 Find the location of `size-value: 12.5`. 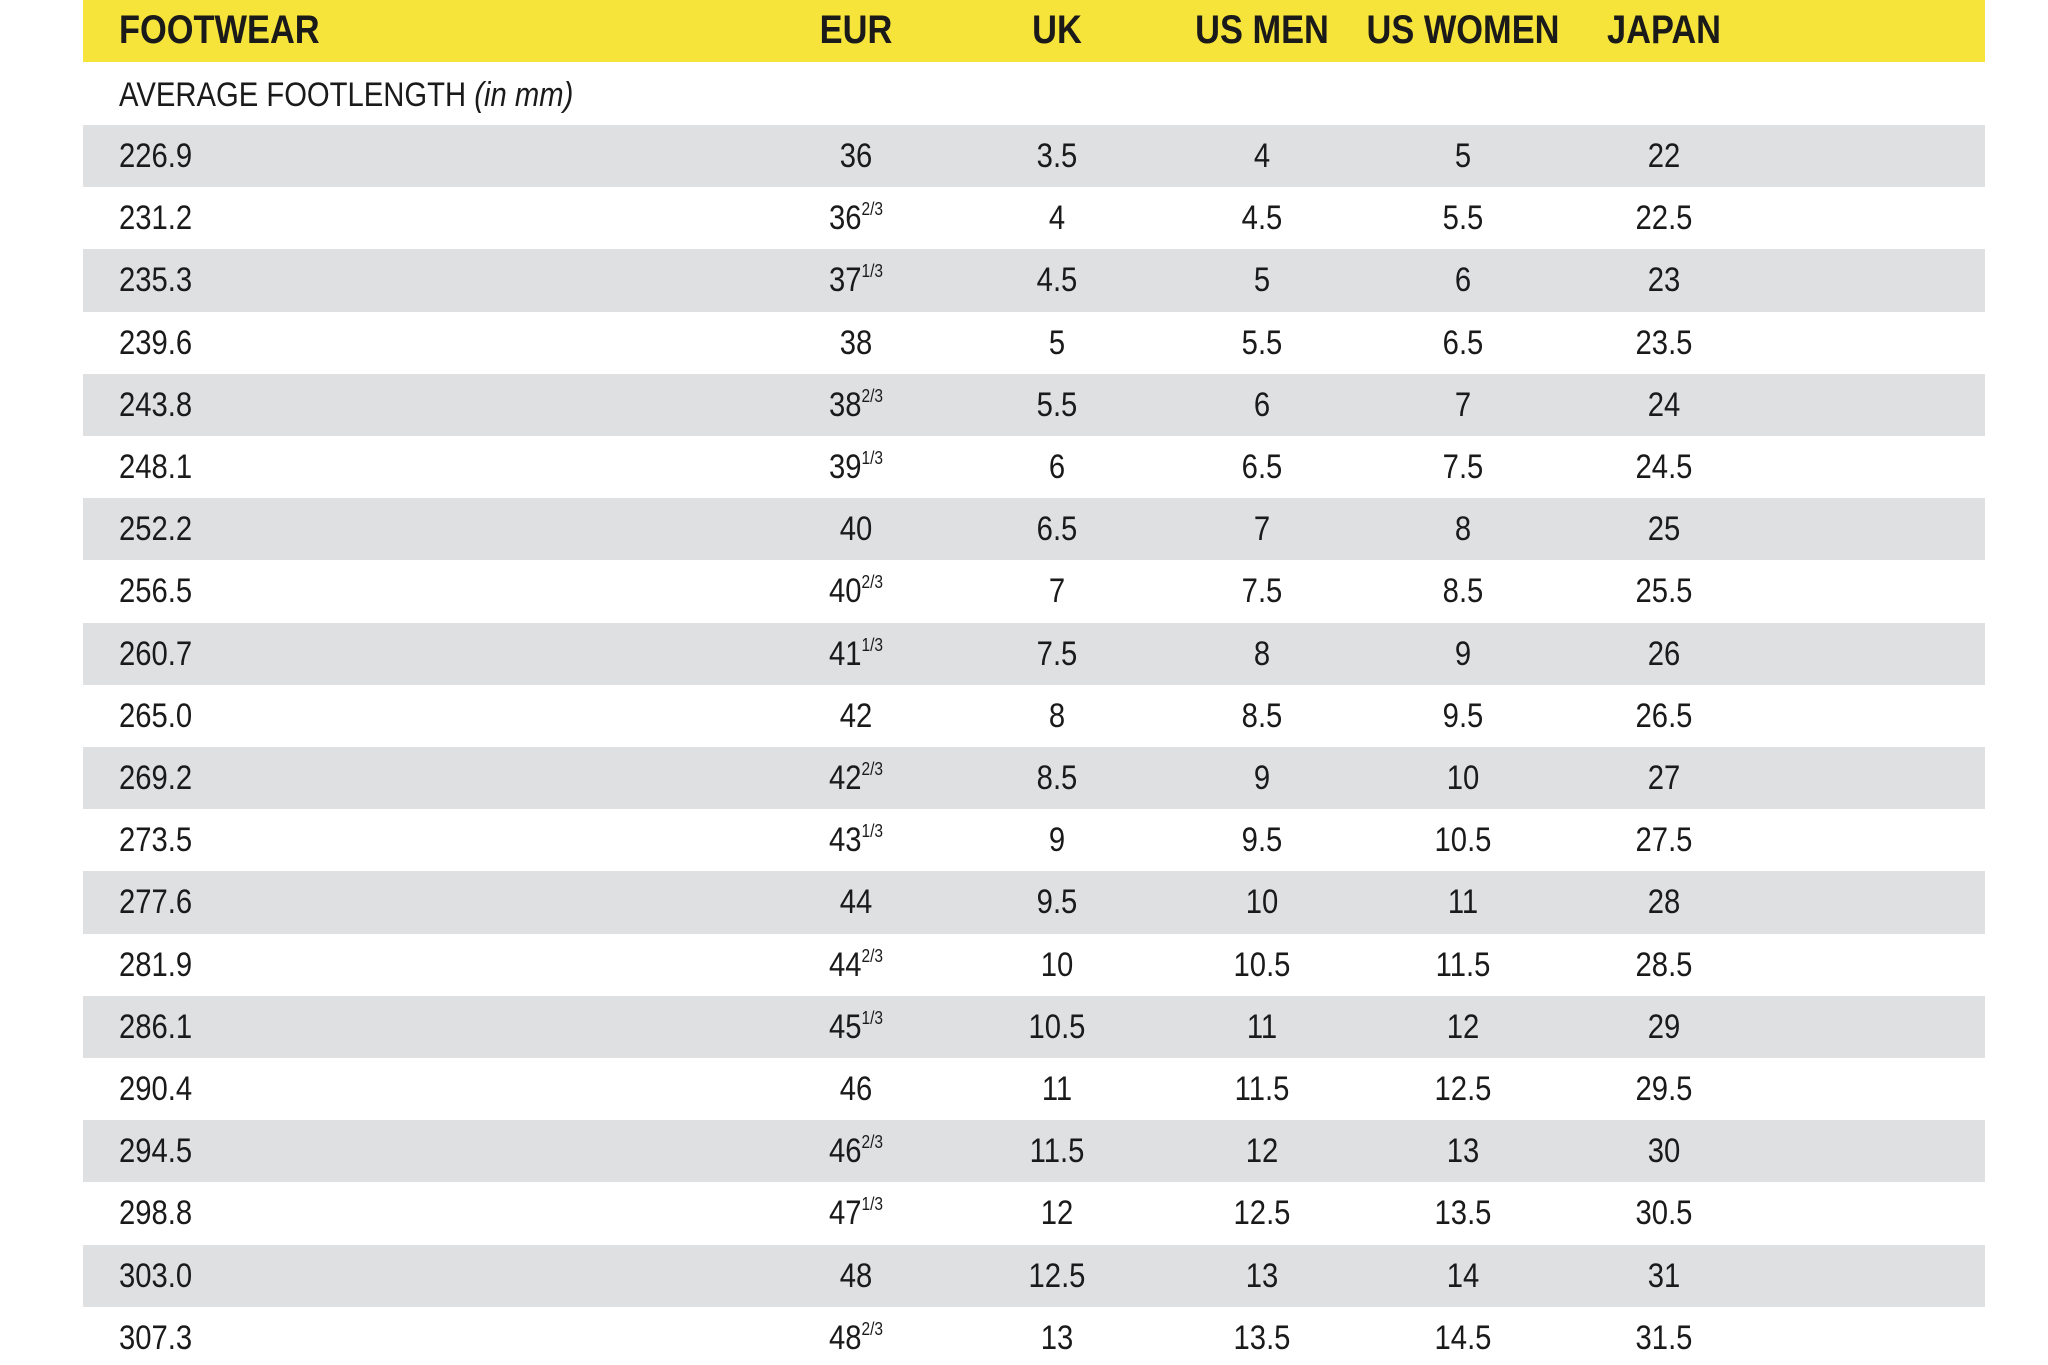

size-value: 12.5 is located at coordinates (1463, 1089).